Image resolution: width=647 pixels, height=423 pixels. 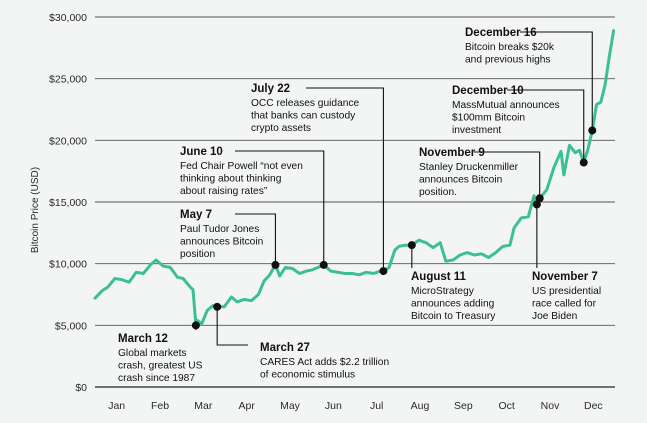 I want to click on x-tick-label: Oct, so click(x=506, y=406).